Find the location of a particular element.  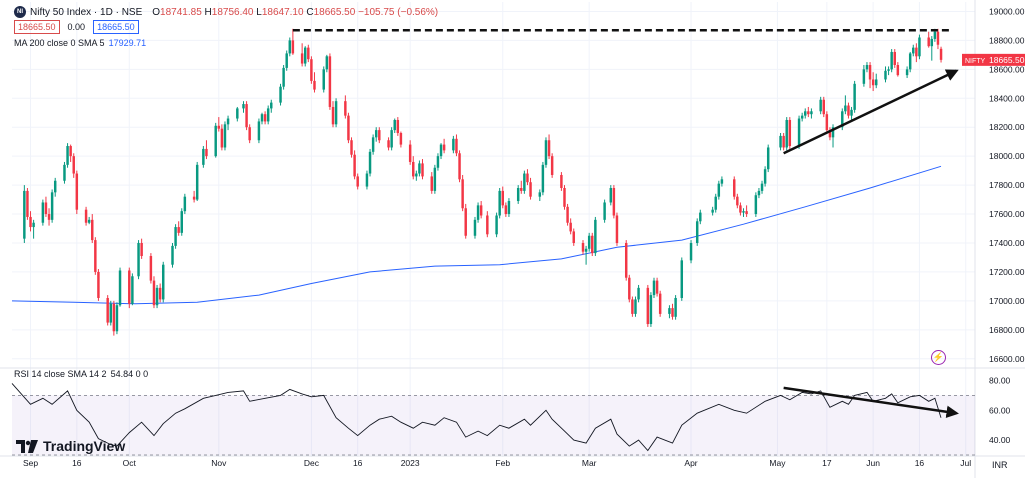

price-tag is located at coordinates (993, 59).